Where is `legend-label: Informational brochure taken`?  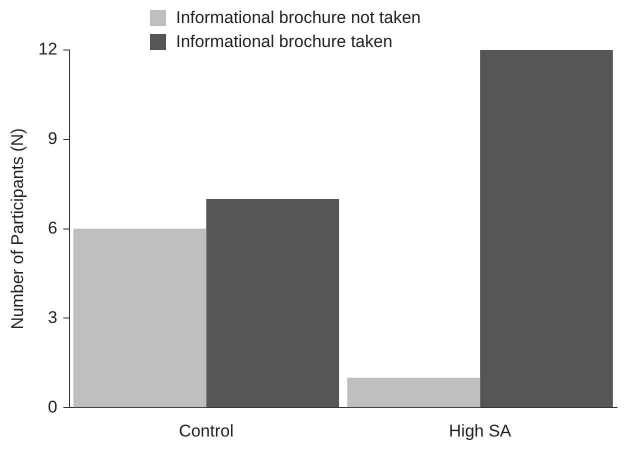
legend-label: Informational brochure taken is located at coordinates (284, 42).